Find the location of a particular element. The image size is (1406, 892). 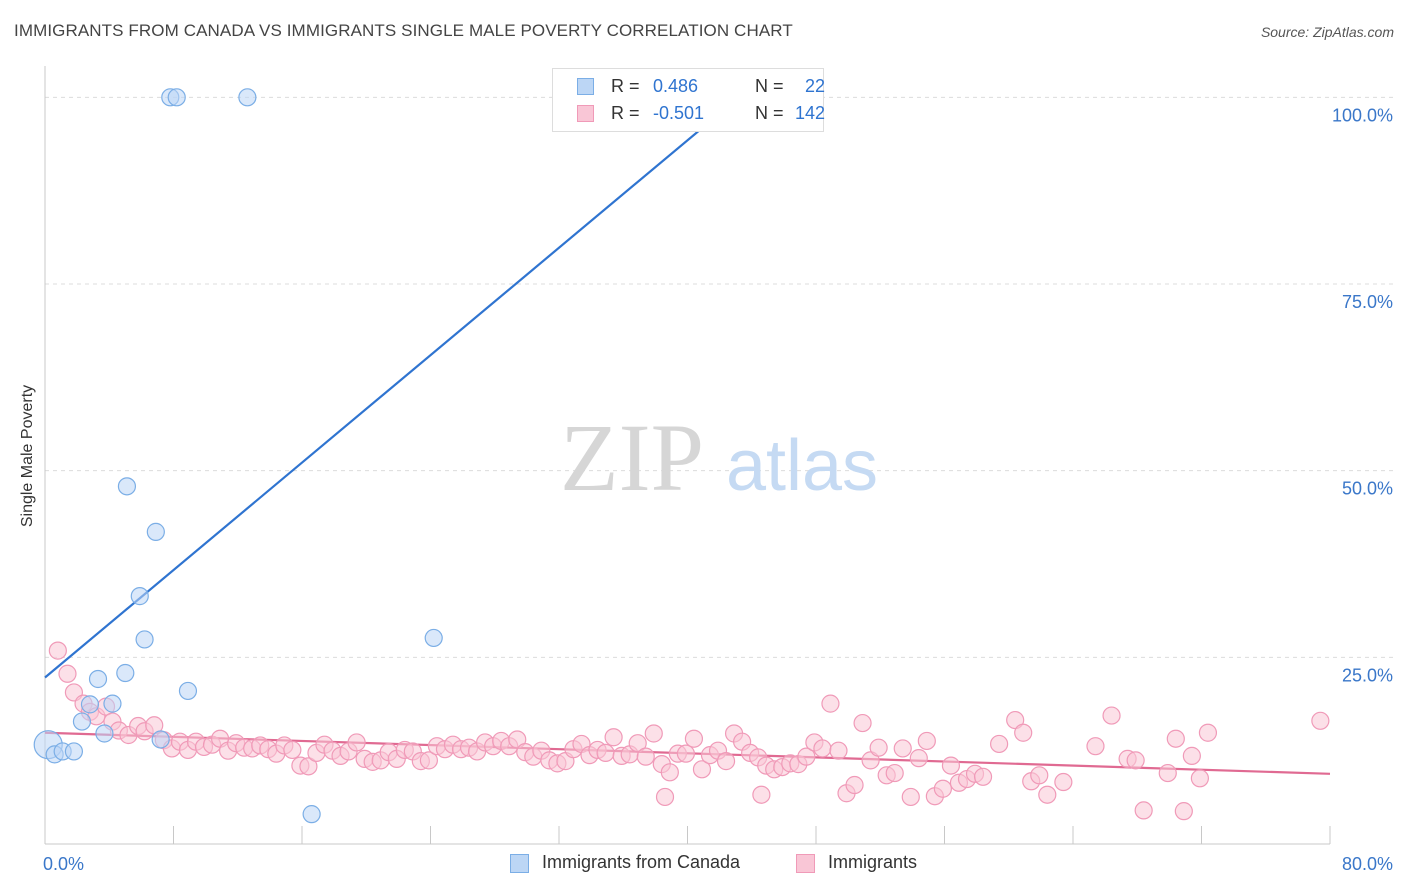

y-tick-label: 50.0% is located at coordinates (1367, 489).